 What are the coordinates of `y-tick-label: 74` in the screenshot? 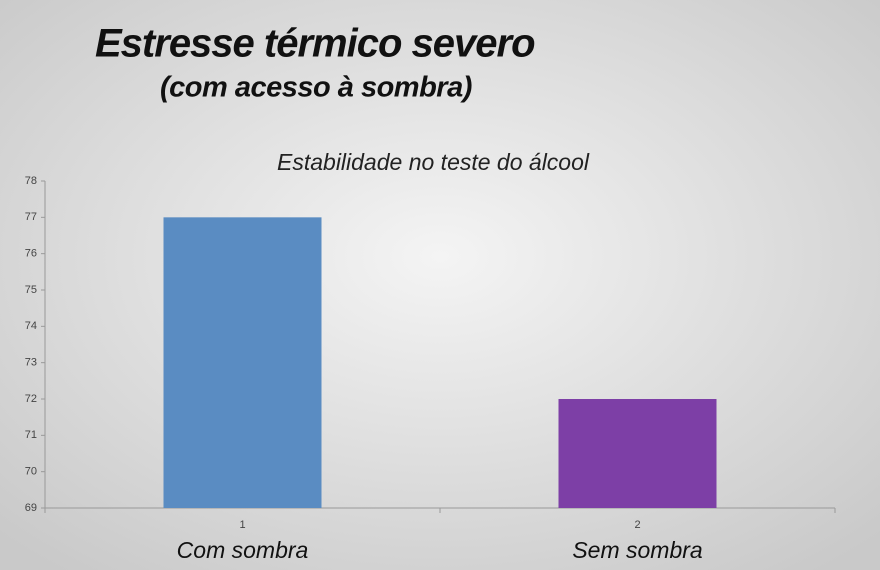 It's located at (31, 326).